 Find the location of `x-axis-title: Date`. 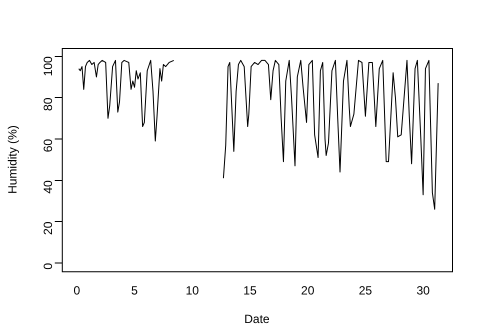

x-axis-title: Date is located at coordinates (257, 319).